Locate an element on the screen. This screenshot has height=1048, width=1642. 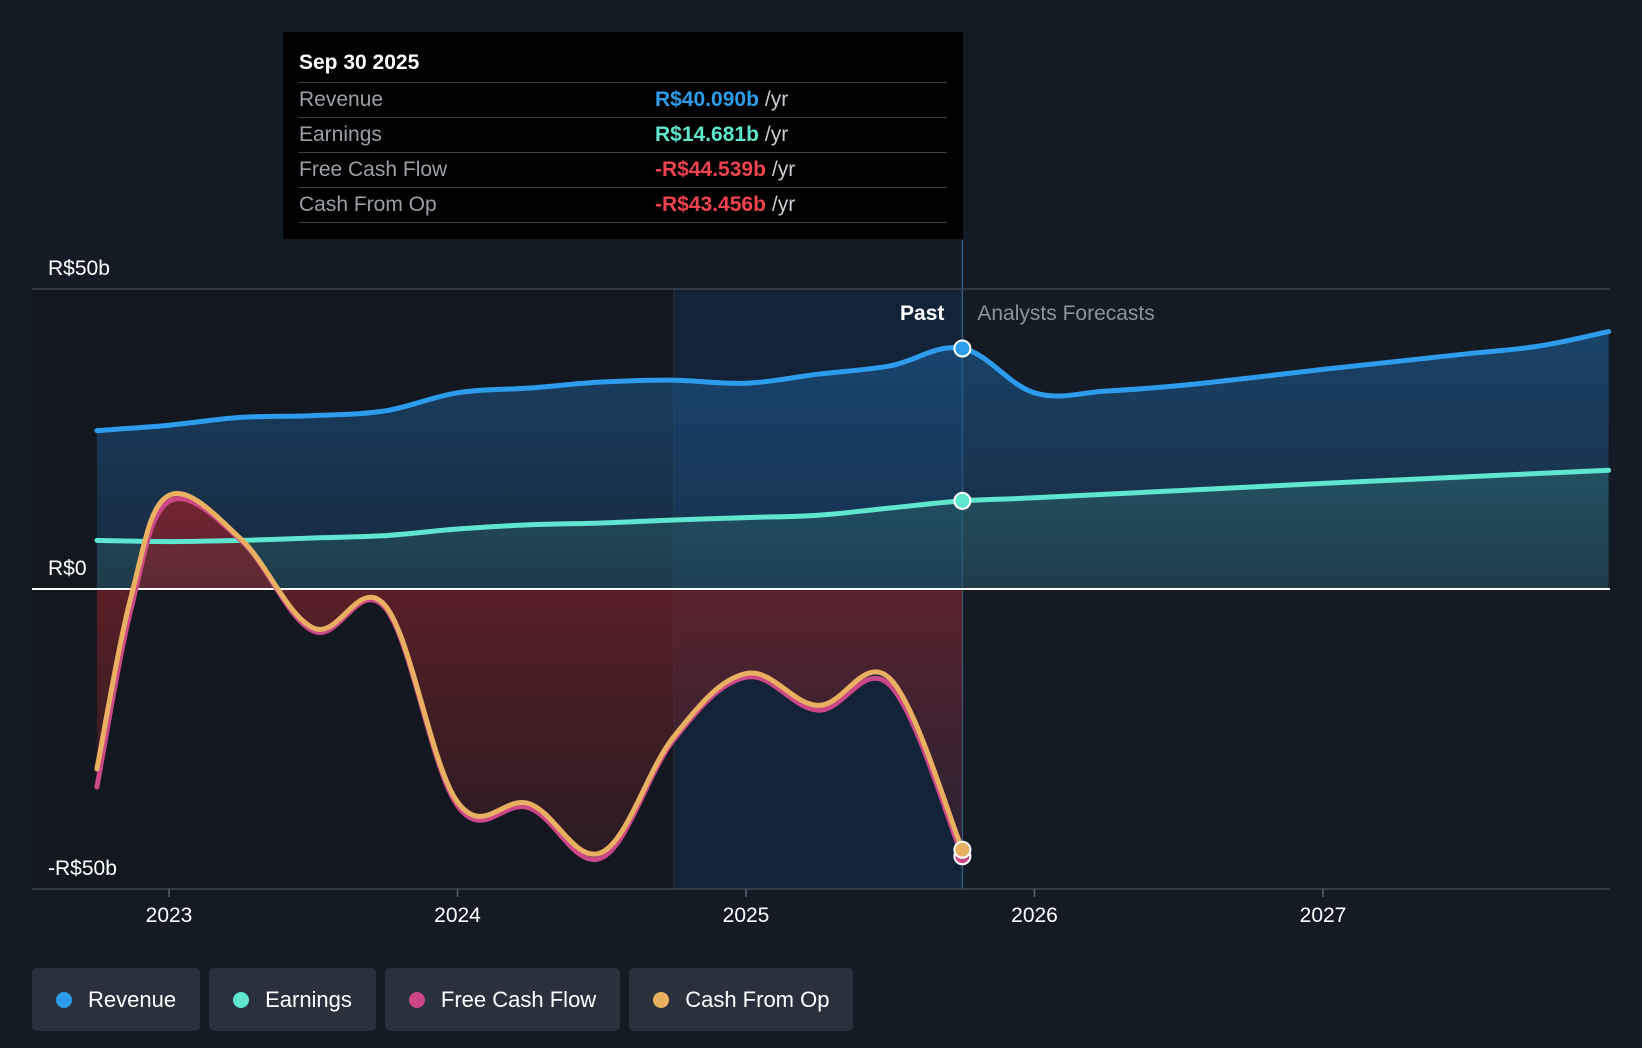
y-tick-label: R$50b is located at coordinates (79, 268).